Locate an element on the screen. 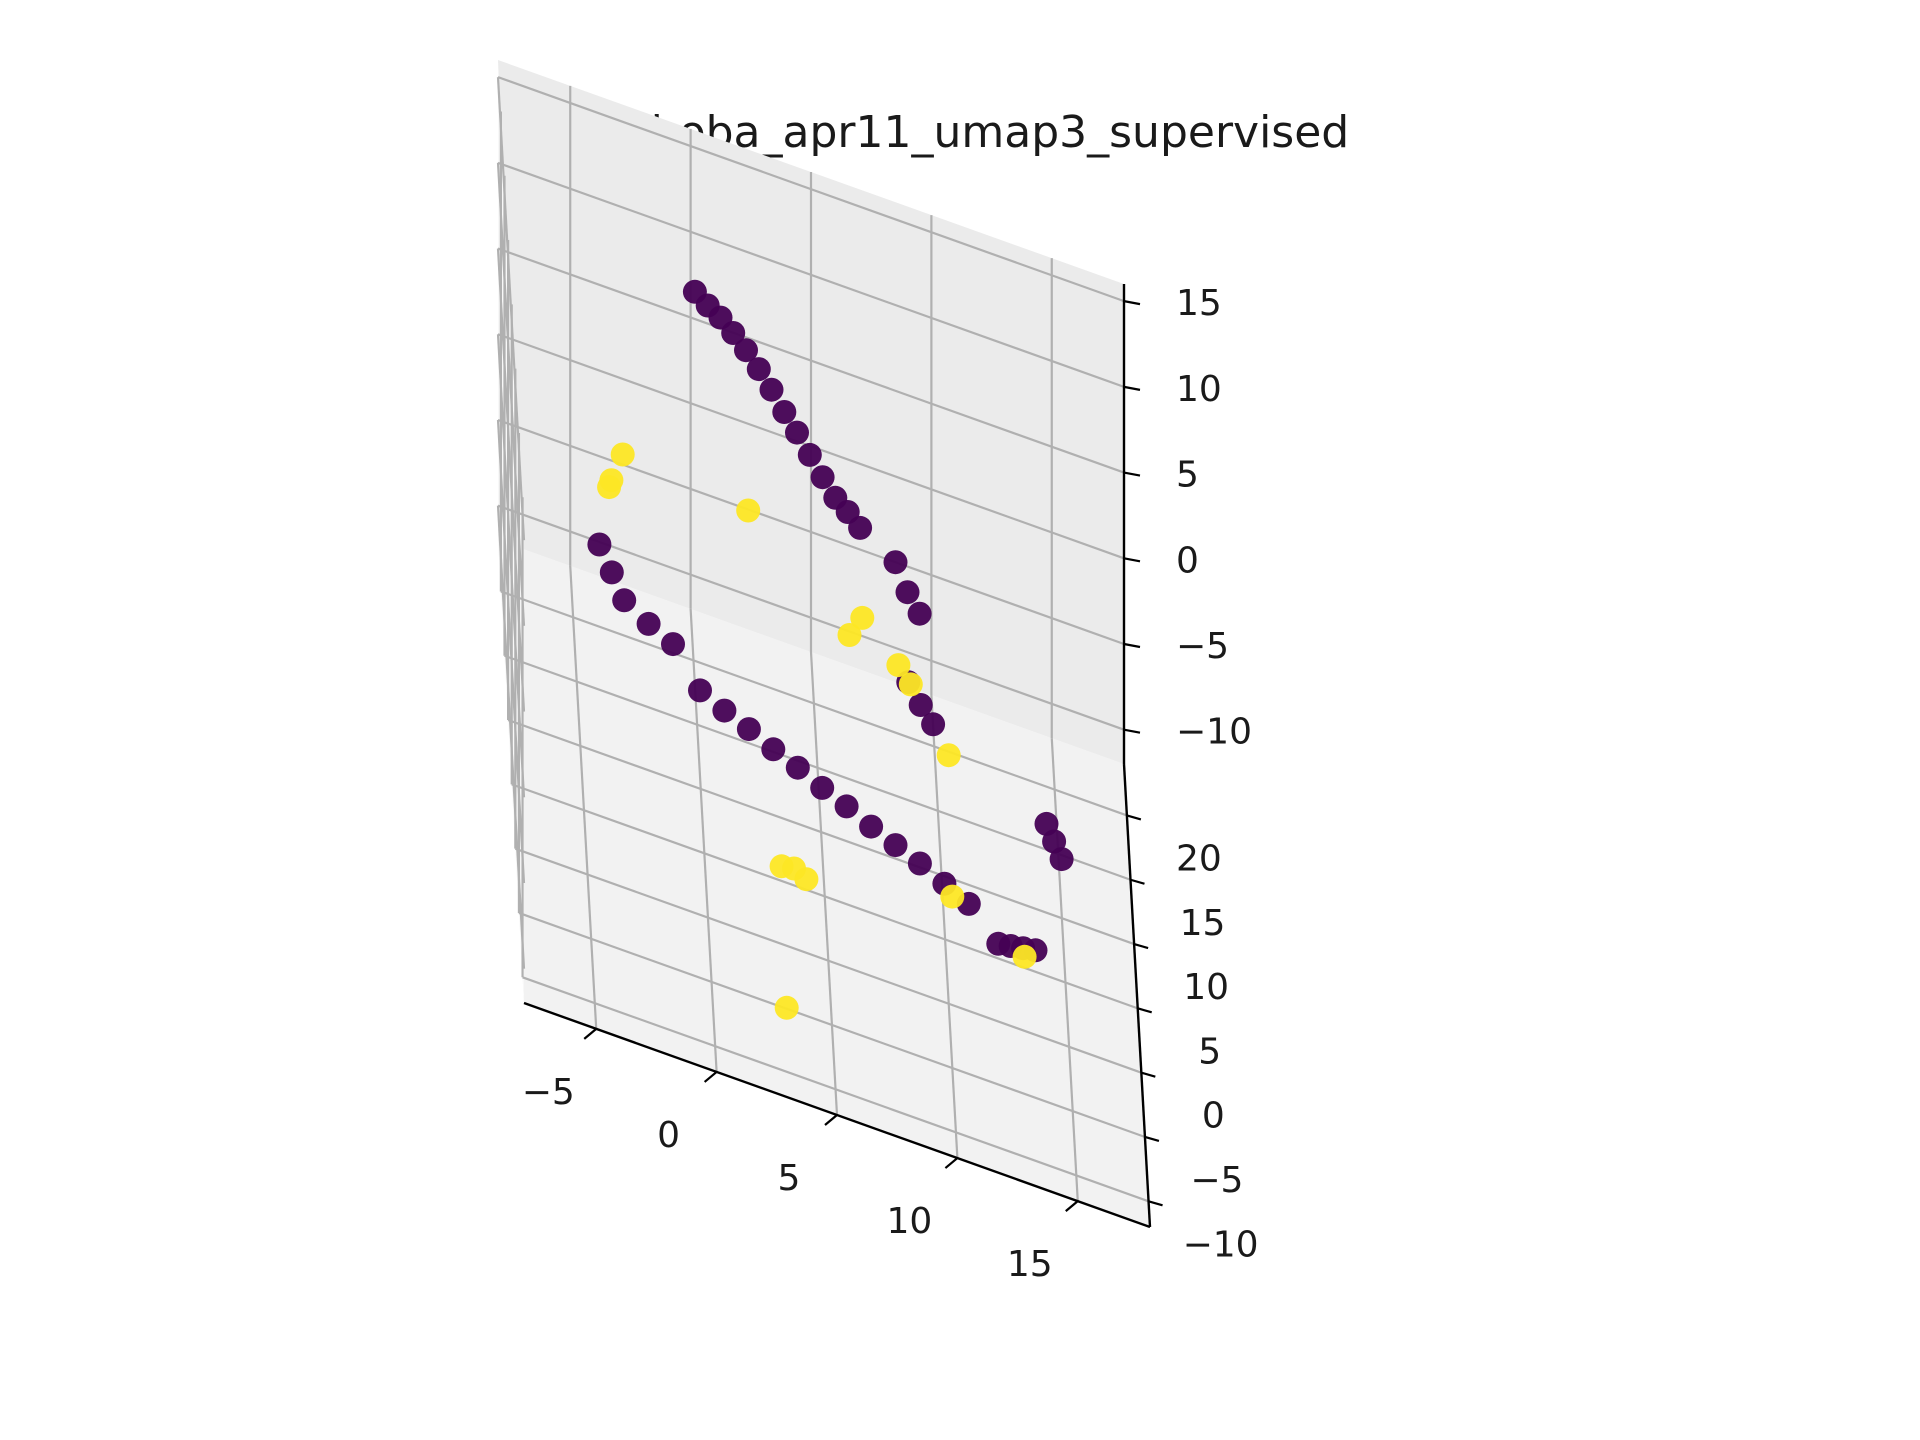 The width and height of the screenshot is (1920, 1440). z-tick-label: 15 is located at coordinates (1199, 303).